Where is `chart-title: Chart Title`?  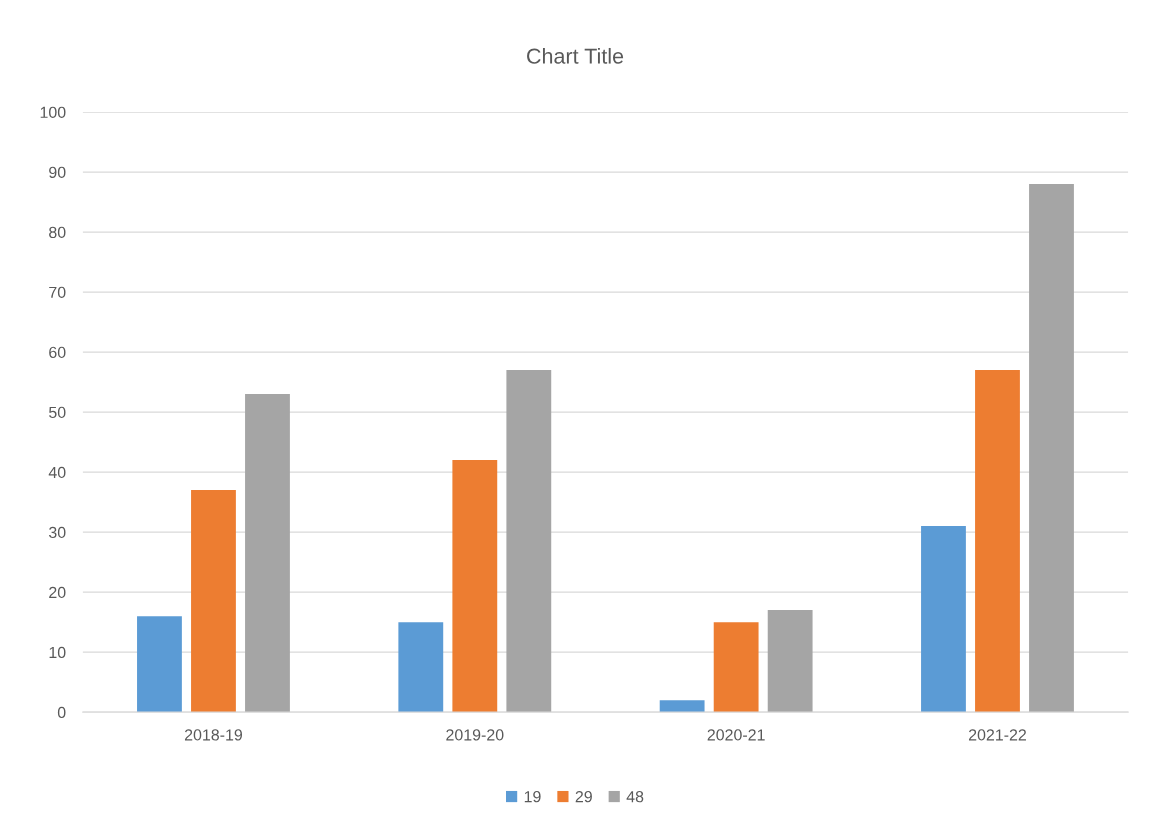
chart-title: Chart Title is located at coordinates (575, 55).